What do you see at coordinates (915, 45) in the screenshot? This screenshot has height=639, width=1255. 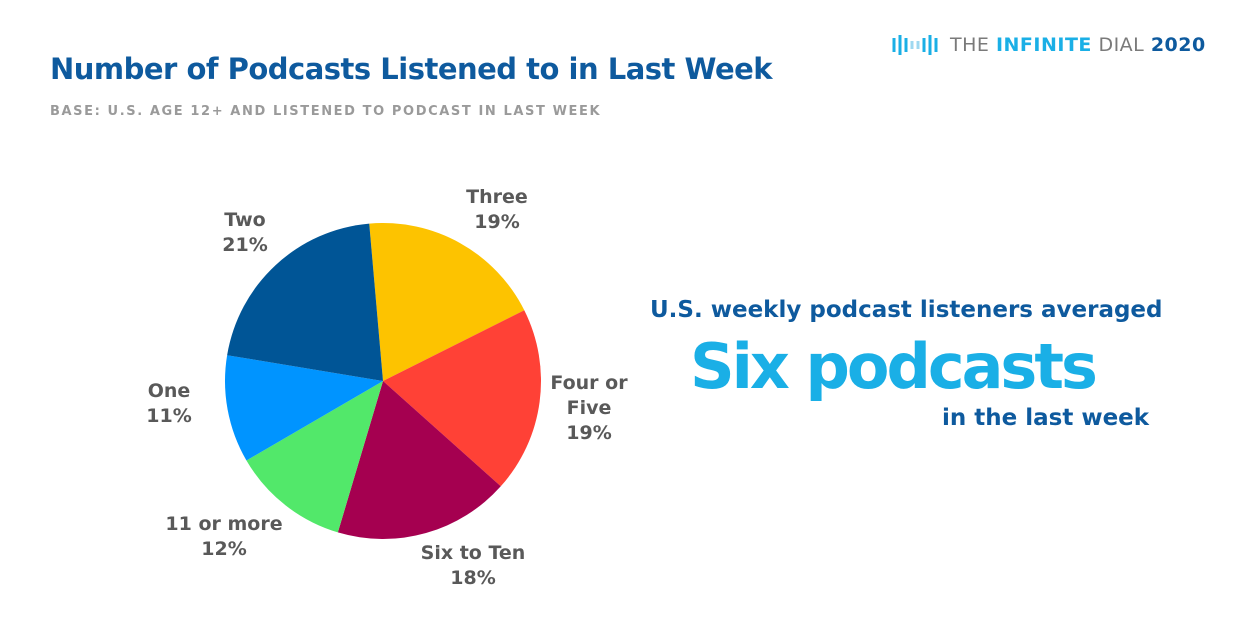 I see `logo-icon` at bounding box center [915, 45].